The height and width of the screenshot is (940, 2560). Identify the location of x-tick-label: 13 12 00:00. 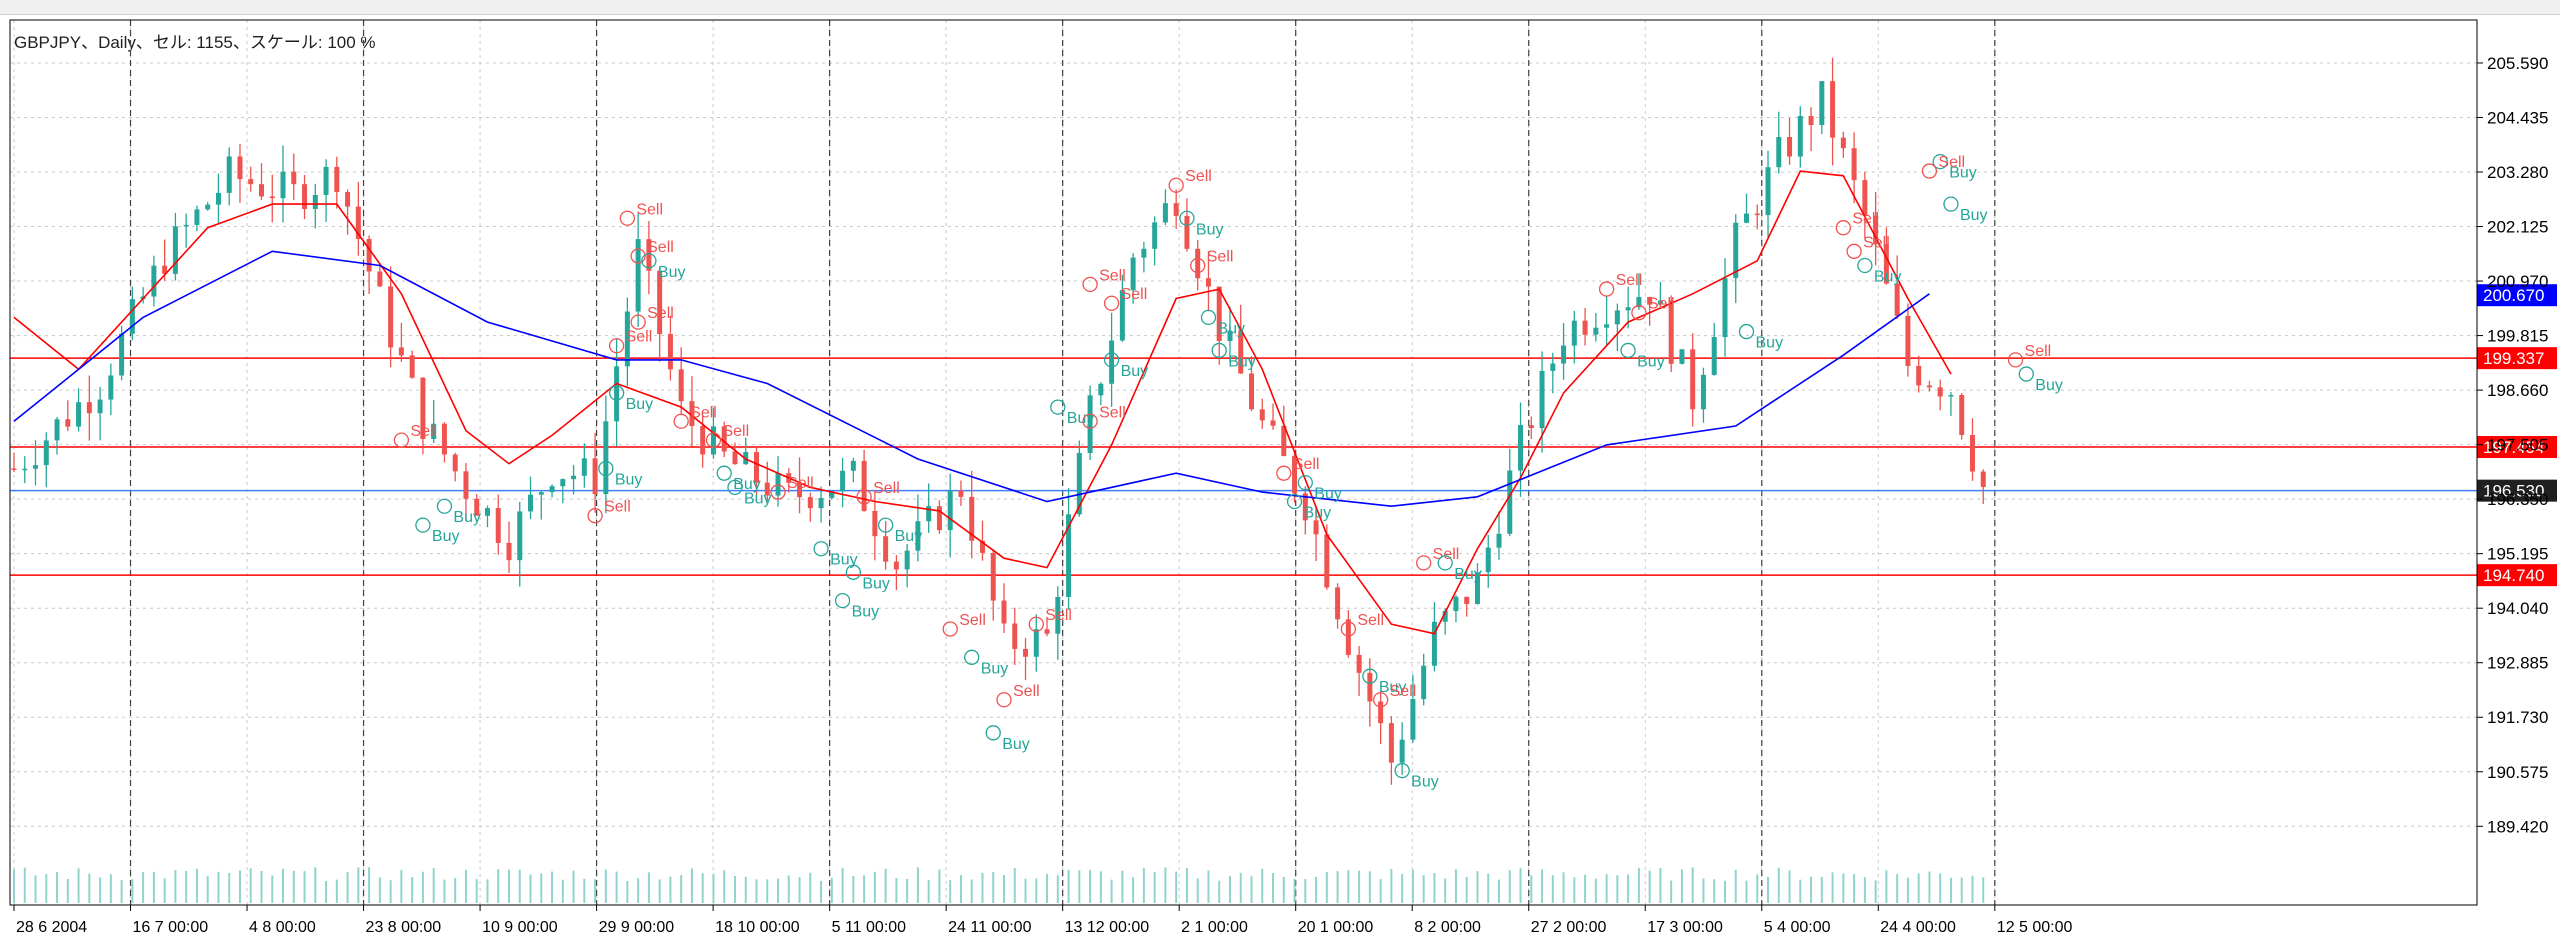
(1107, 927).